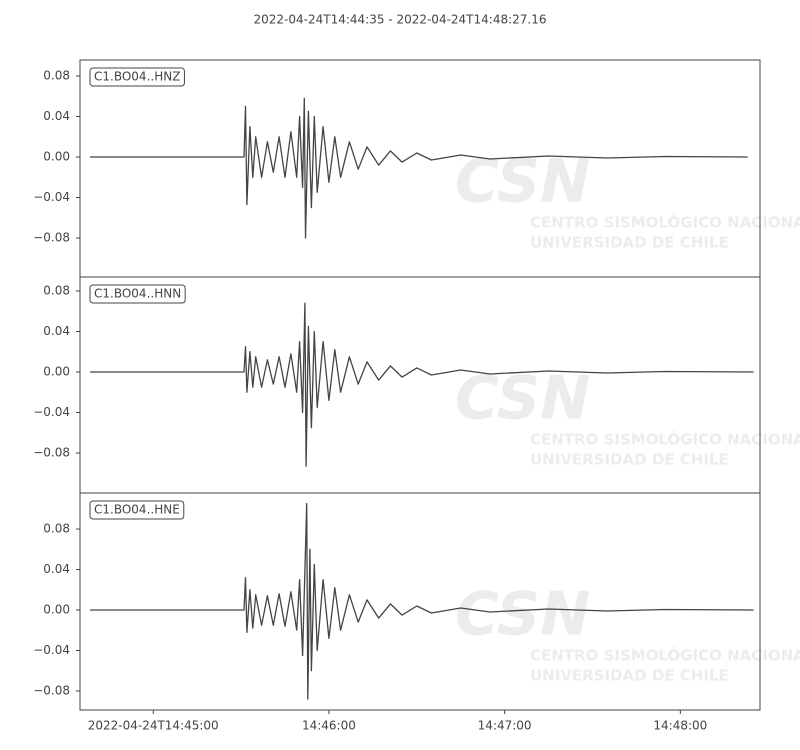 The image size is (800, 750). What do you see at coordinates (329, 726) in the screenshot?
I see `x-tick-label: 14:46:00` at bounding box center [329, 726].